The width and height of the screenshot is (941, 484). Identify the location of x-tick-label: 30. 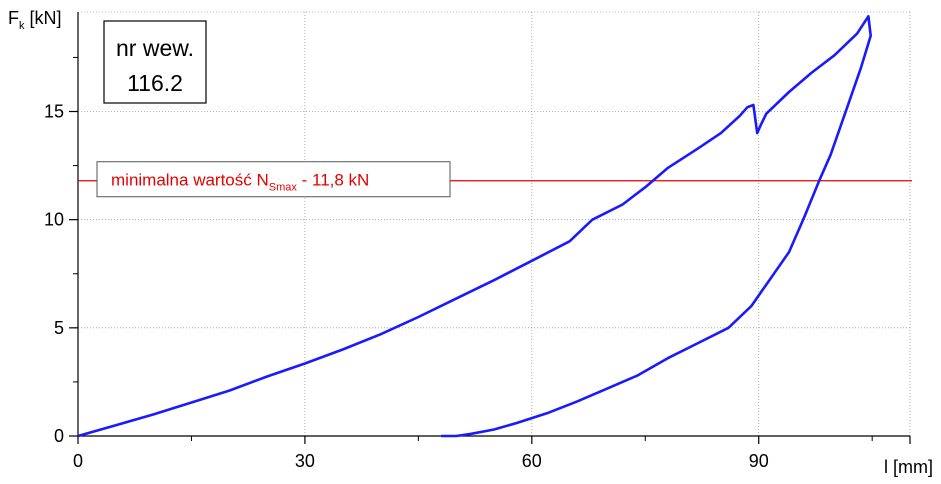
(305, 461).